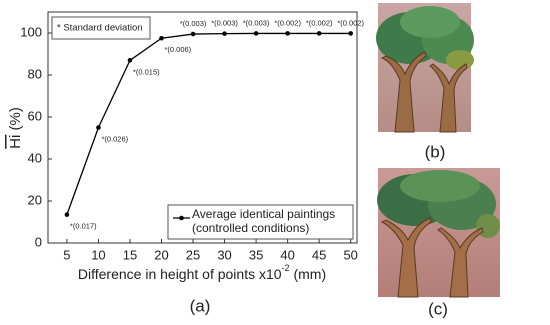 The height and width of the screenshot is (325, 550). What do you see at coordinates (193, 254) in the screenshot?
I see `x-tick-label: 25` at bounding box center [193, 254].